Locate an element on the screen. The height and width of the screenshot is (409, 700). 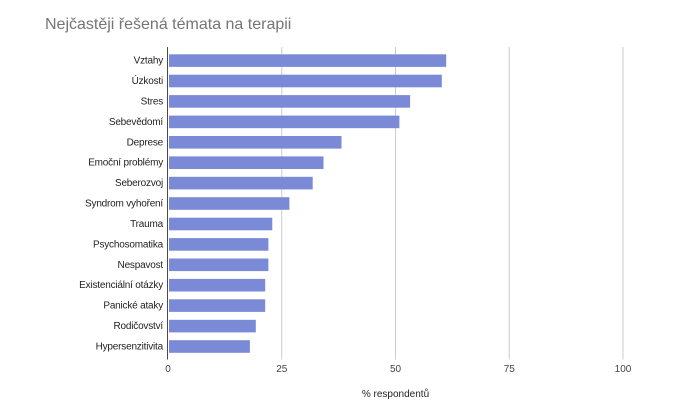
svg-text: Sebevědomí is located at coordinates (136, 122).